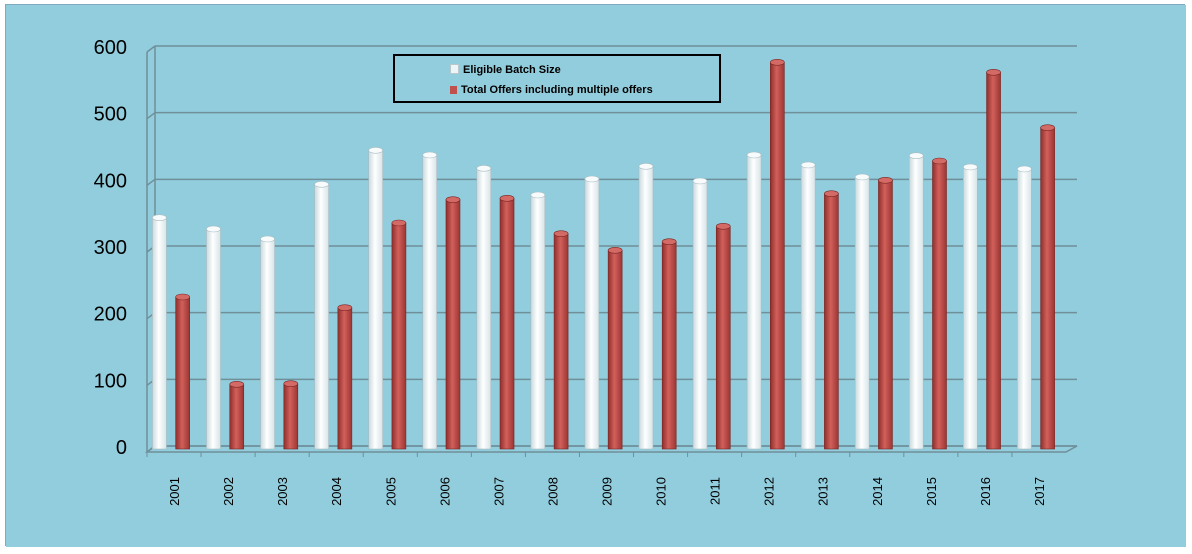  Describe the element at coordinates (321, 317) in the screenshot. I see `bar-eligible-batch-size-2004` at that location.